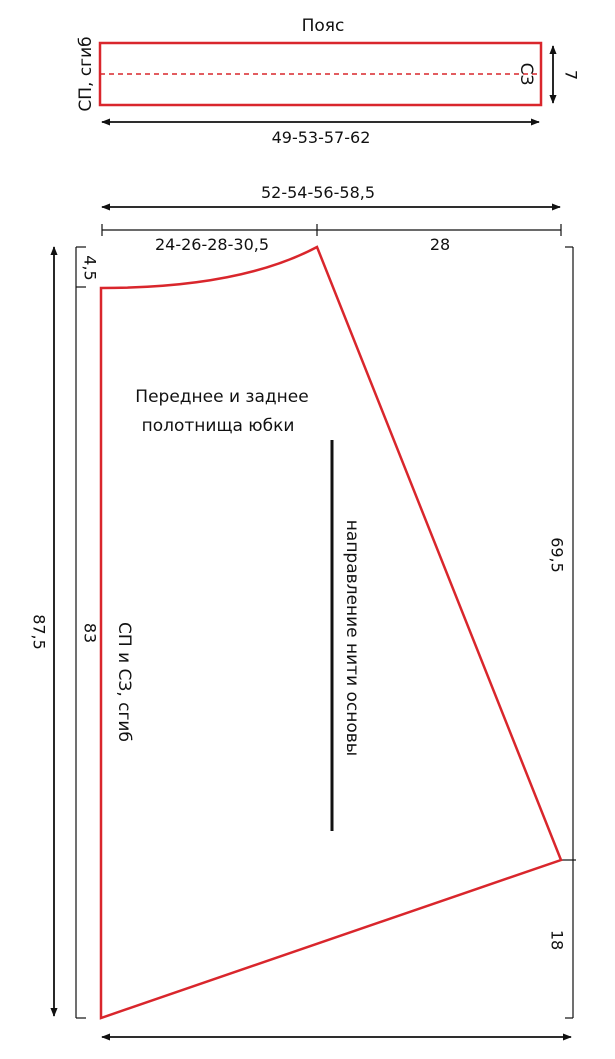  I want to click on skirt-total-height-label: 87,5, so click(39, 632).